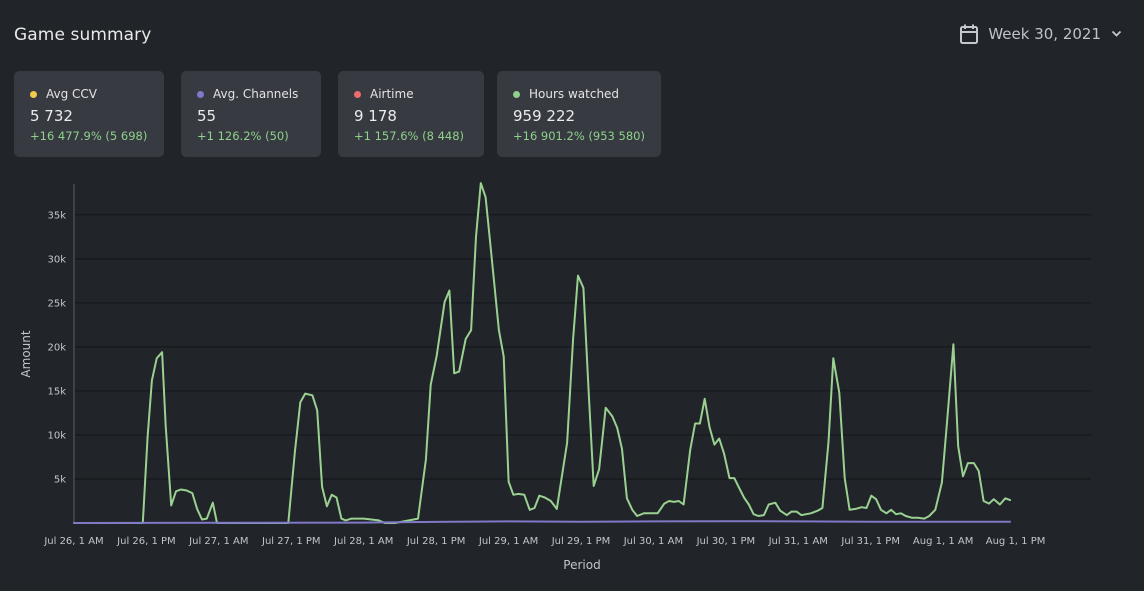  What do you see at coordinates (56, 347) in the screenshot?
I see `y-tick-label: 20k` at bounding box center [56, 347].